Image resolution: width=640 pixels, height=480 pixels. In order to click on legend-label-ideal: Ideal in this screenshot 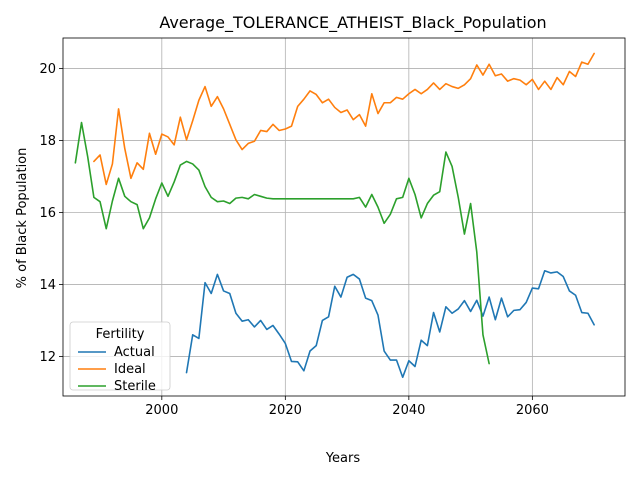, I will do `click(130, 369)`.